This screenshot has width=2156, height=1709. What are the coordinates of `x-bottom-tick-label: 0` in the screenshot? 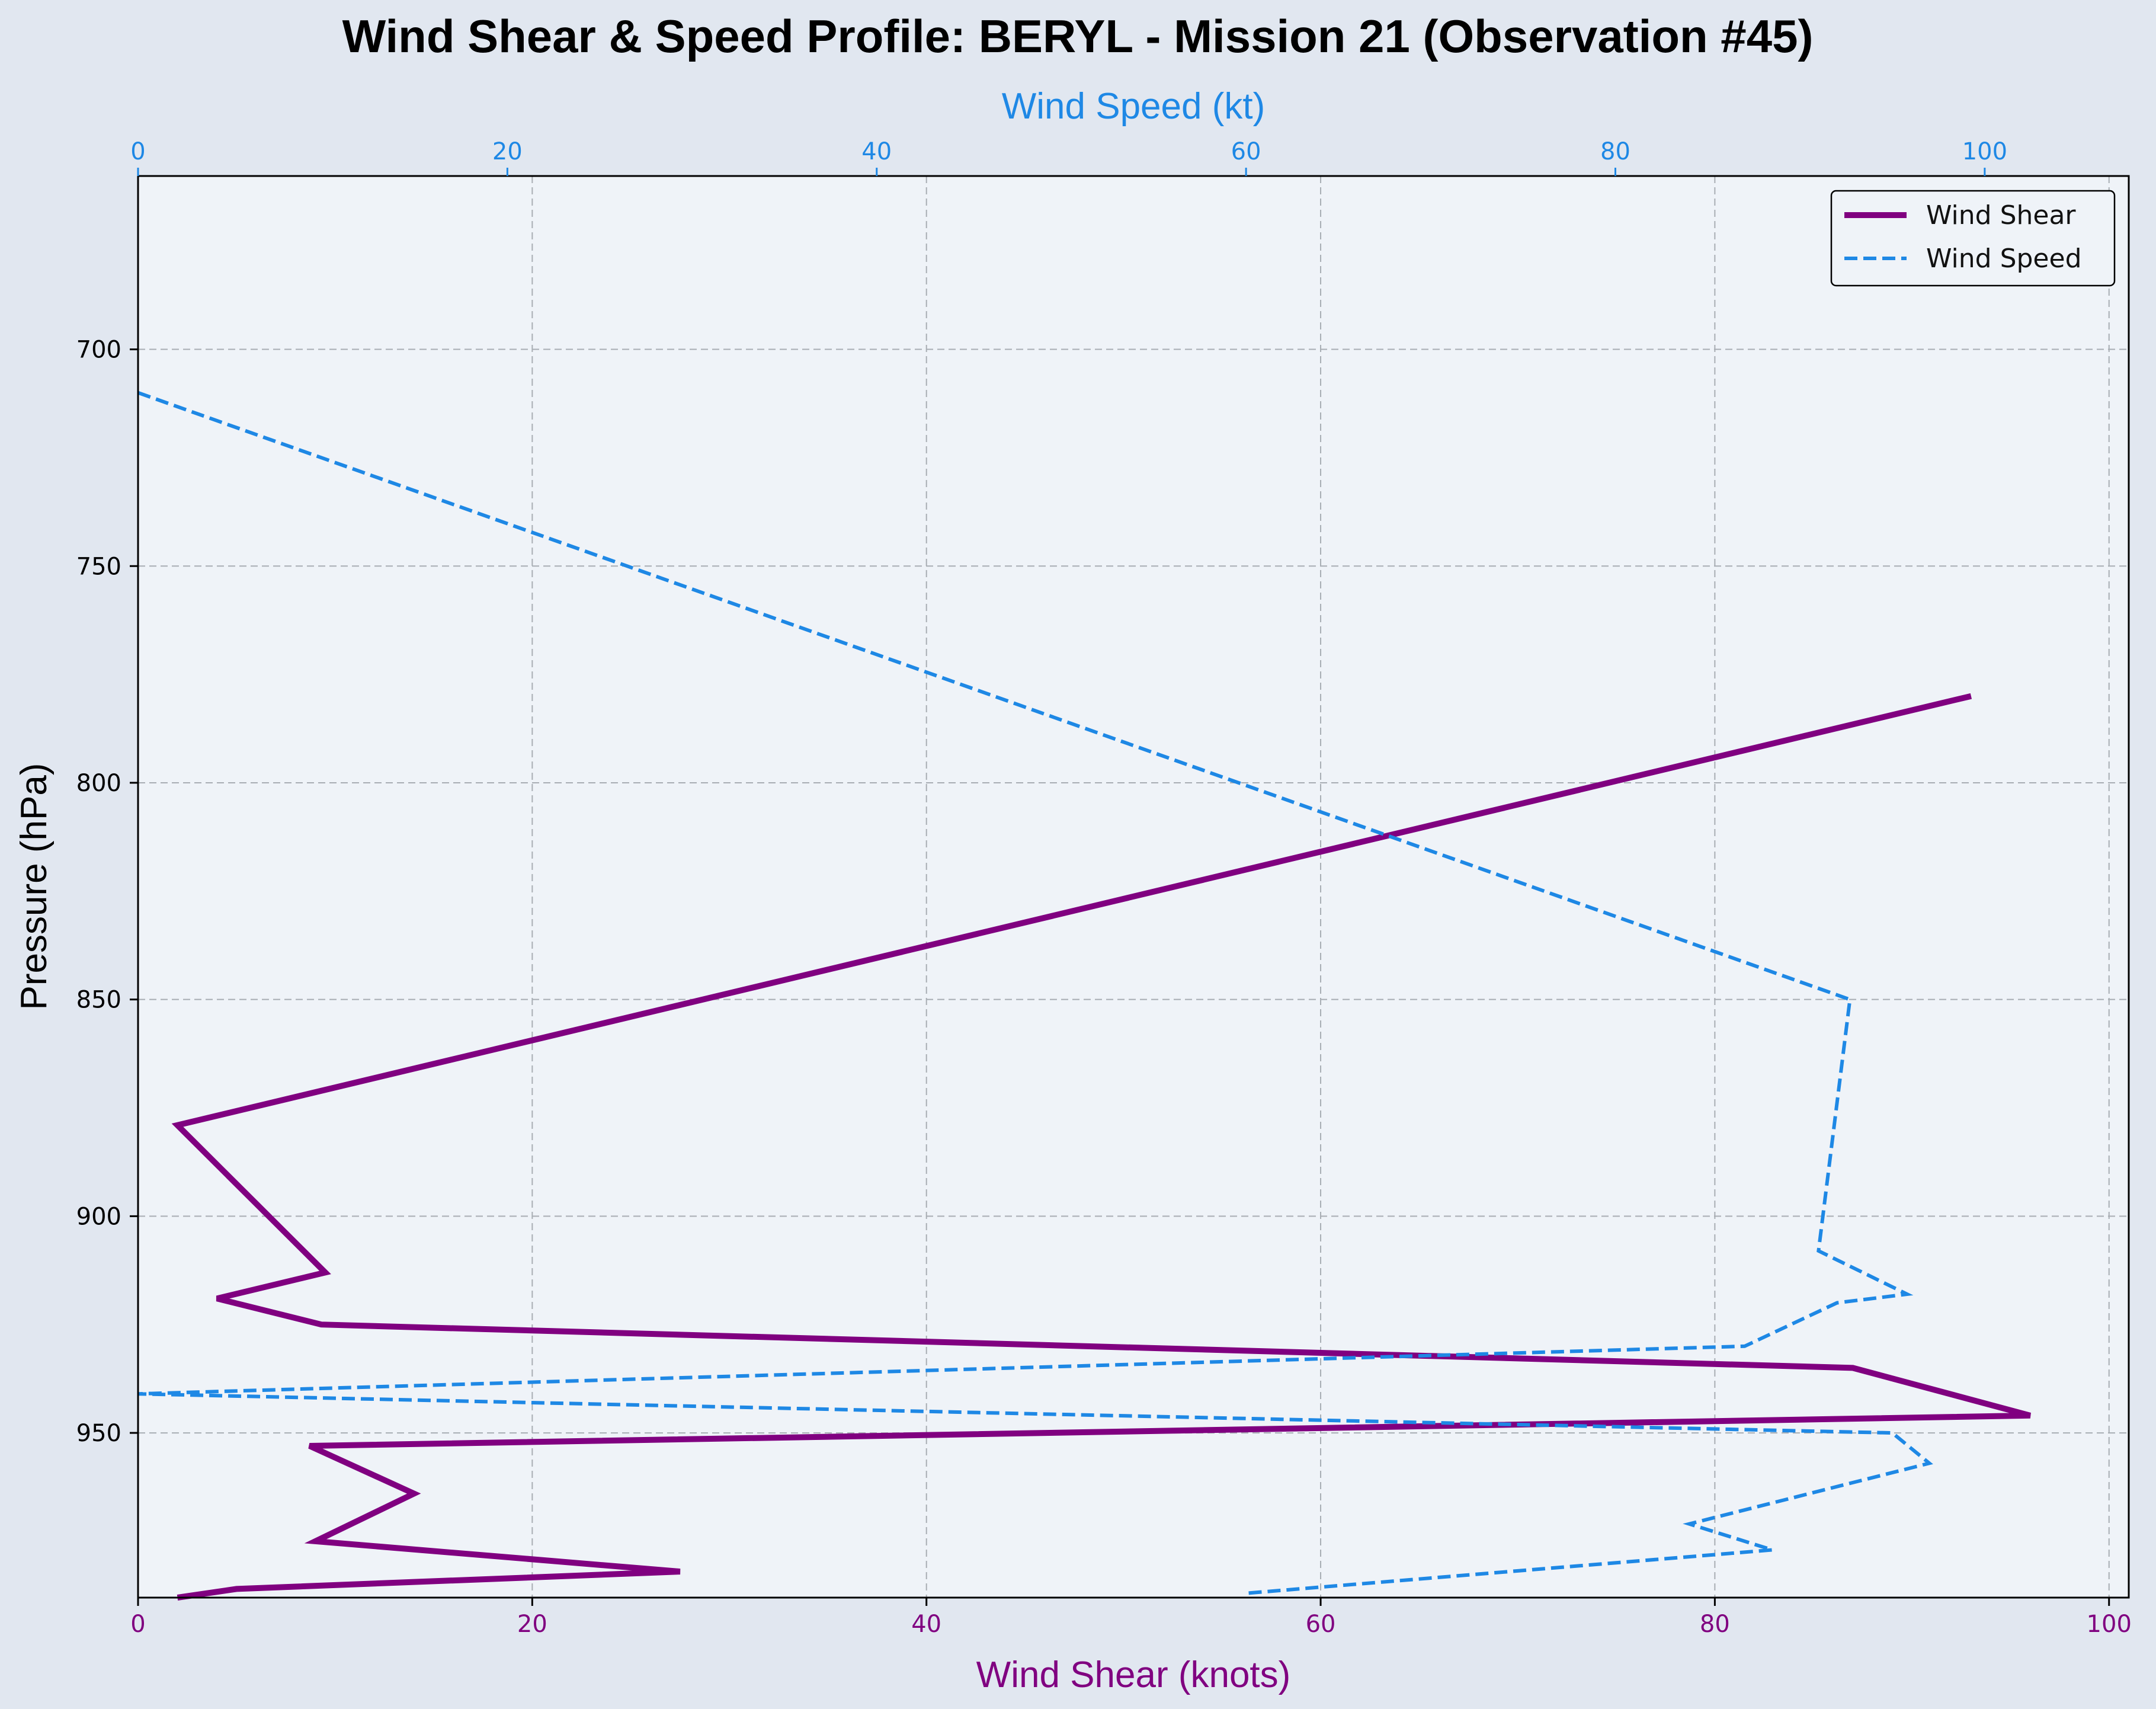 It's located at (138, 1624).